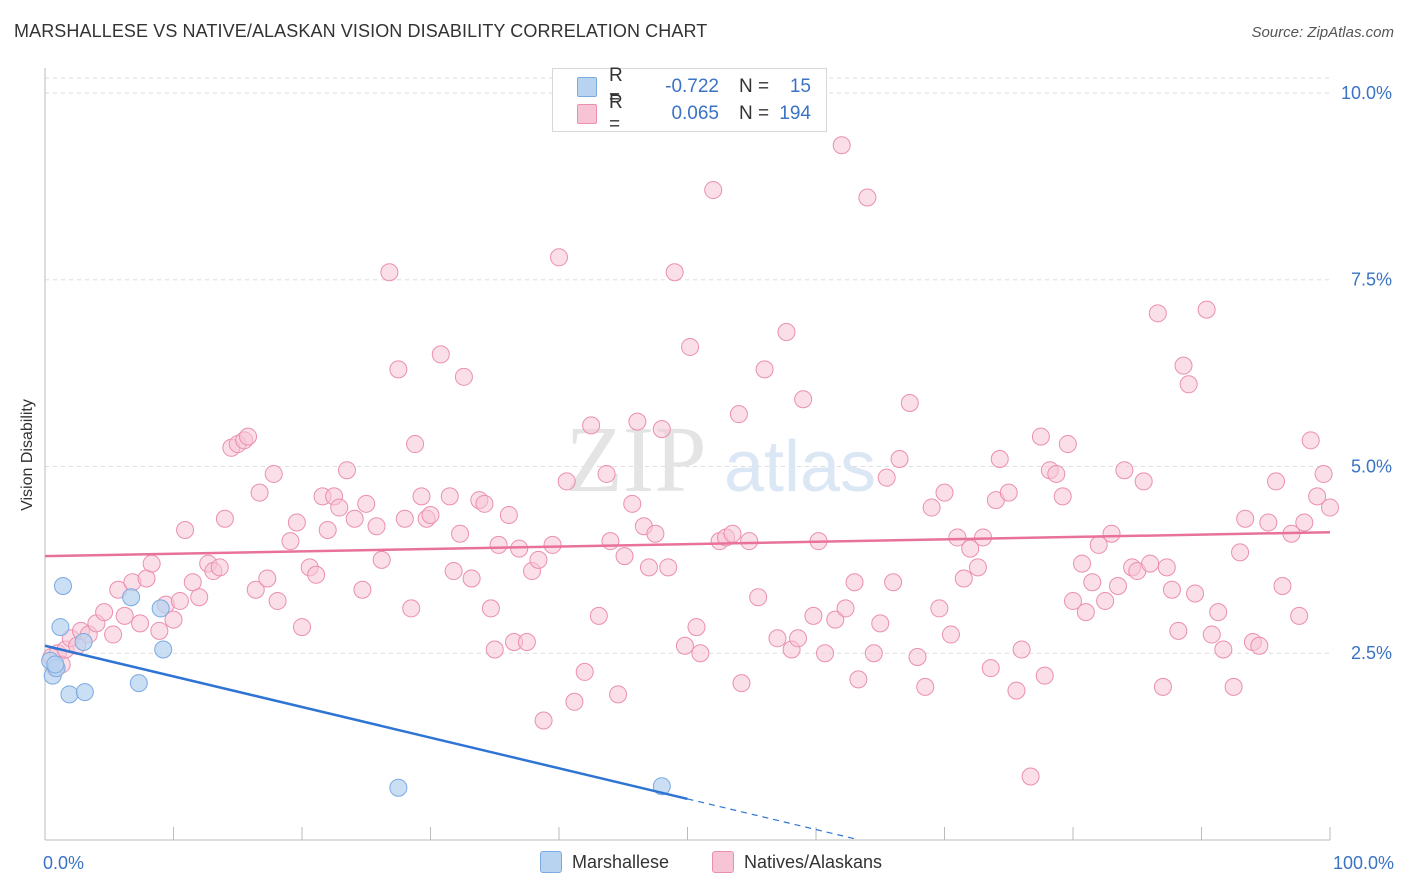  I want to click on marshallese-points, so click(356, 687).